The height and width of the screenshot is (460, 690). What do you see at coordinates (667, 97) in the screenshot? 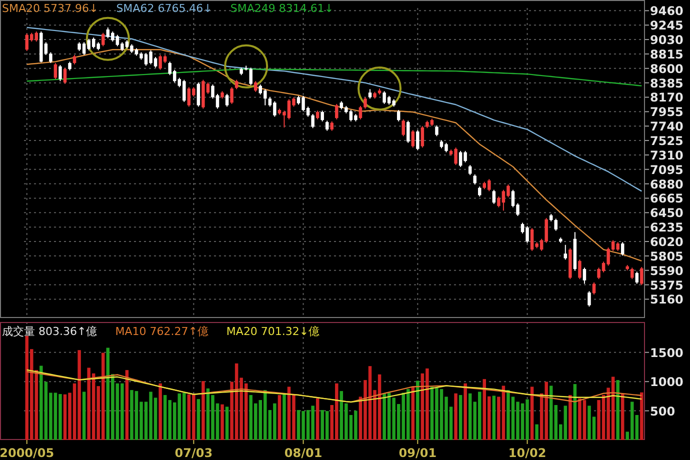
I see `y-tick-label: 8170` at bounding box center [667, 97].